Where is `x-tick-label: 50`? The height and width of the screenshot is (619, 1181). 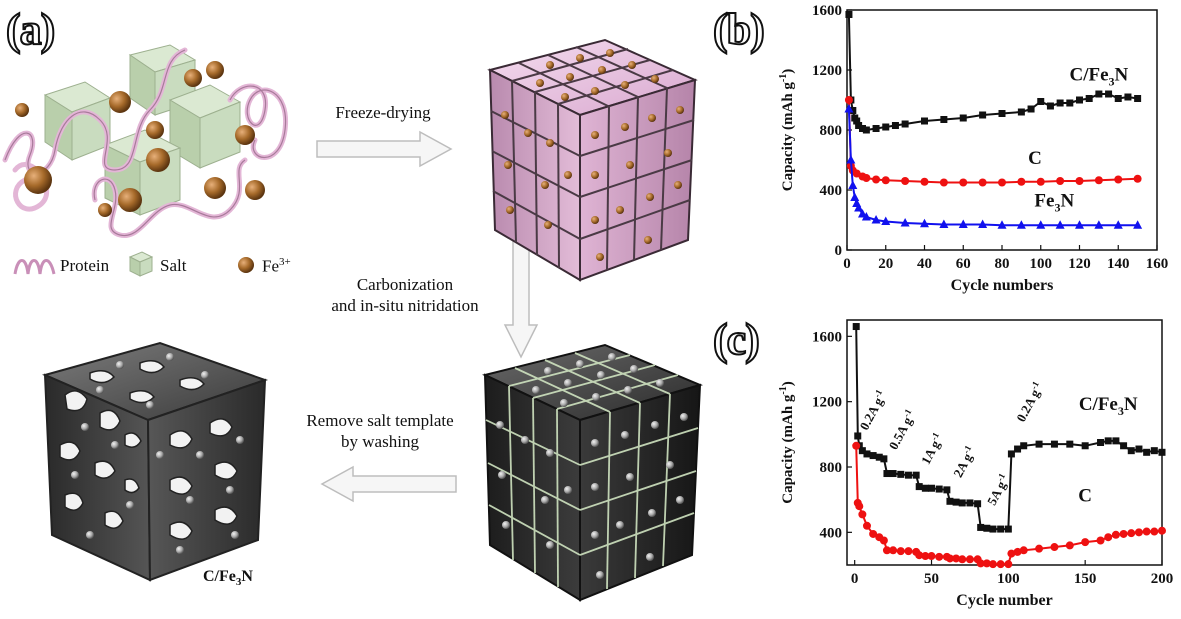
x-tick-label: 50 is located at coordinates (931, 579).